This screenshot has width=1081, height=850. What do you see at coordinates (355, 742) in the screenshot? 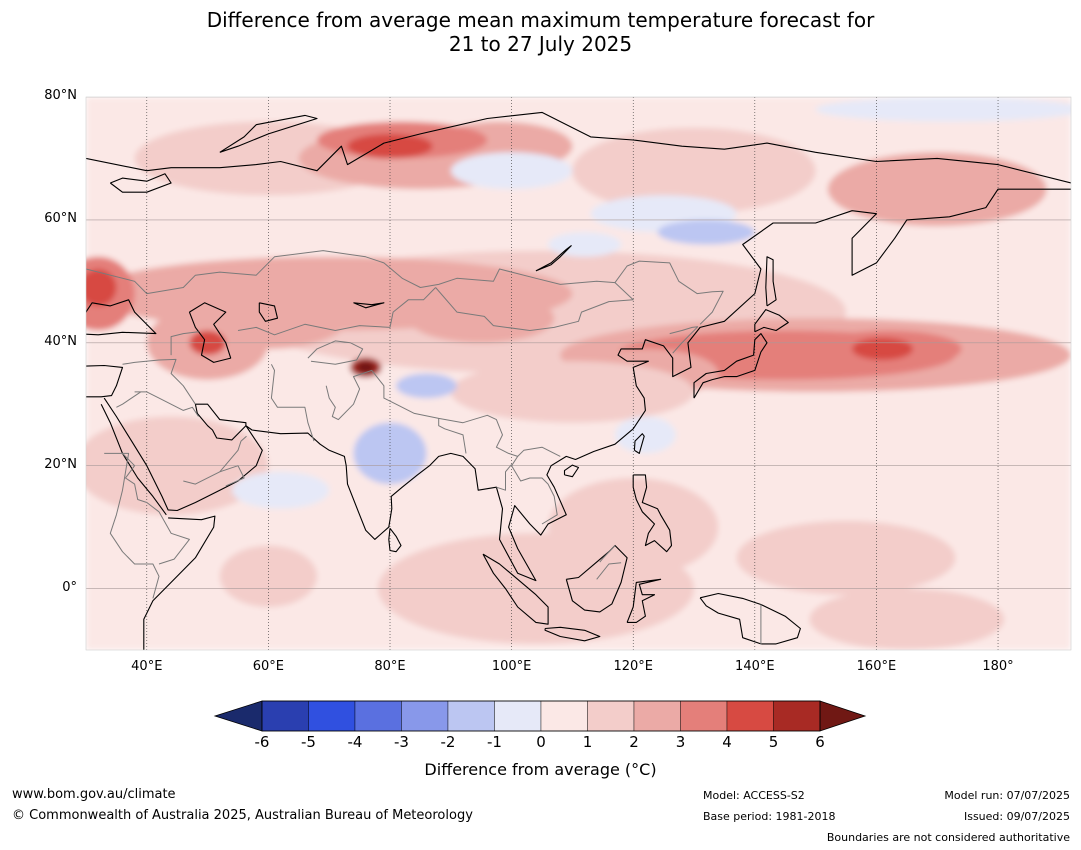
I see `colorbar-tick-label: -4` at bounding box center [355, 742].